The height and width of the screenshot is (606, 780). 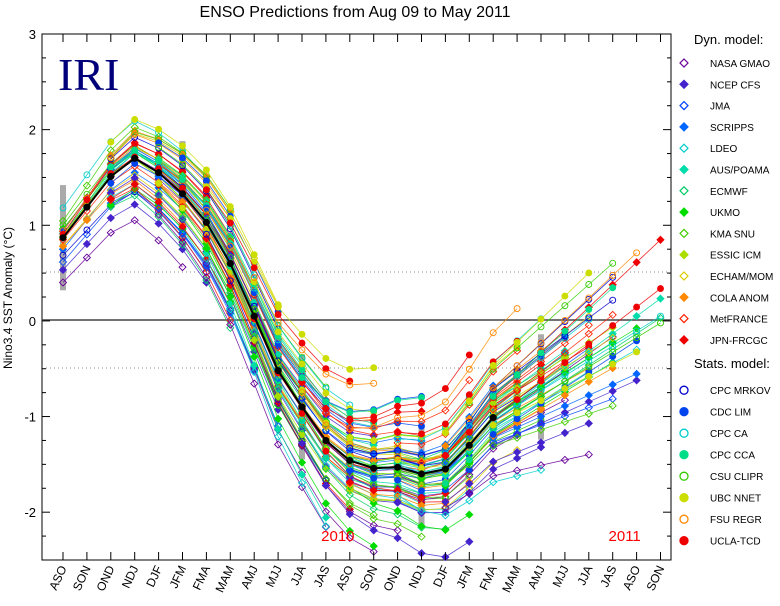 What do you see at coordinates (725, 213) in the screenshot?
I see `legend-label: UKMO` at bounding box center [725, 213].